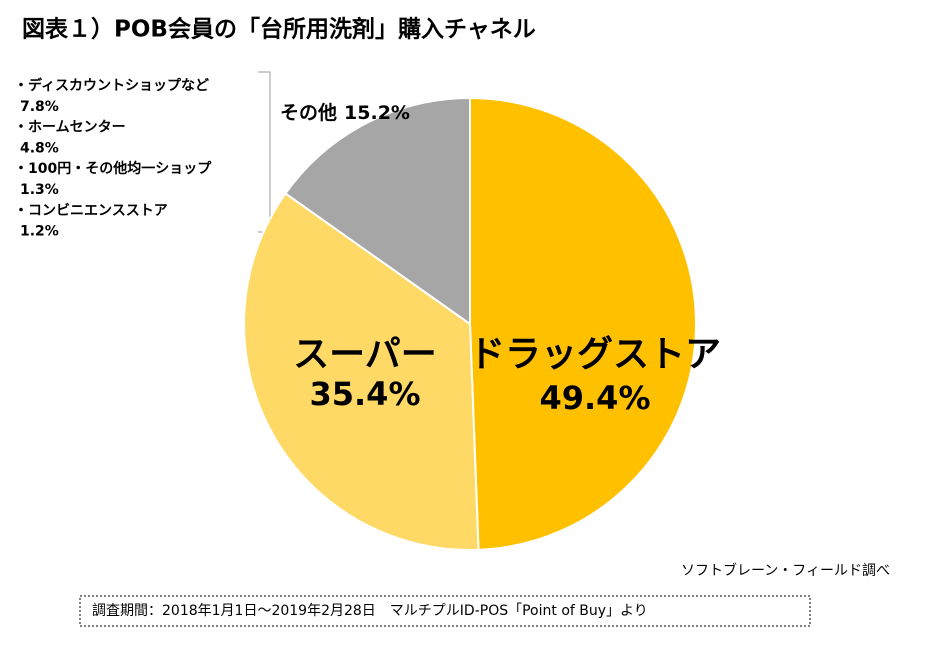 The image size is (940, 648). Describe the element at coordinates (264, 152) in the screenshot. I see `bracket` at that location.